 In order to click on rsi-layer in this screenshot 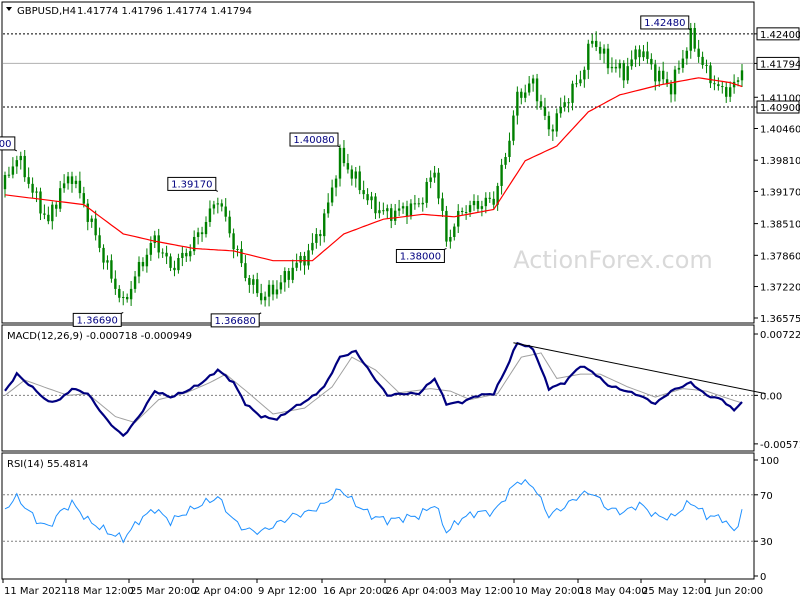, I will do `click(378, 511)`.